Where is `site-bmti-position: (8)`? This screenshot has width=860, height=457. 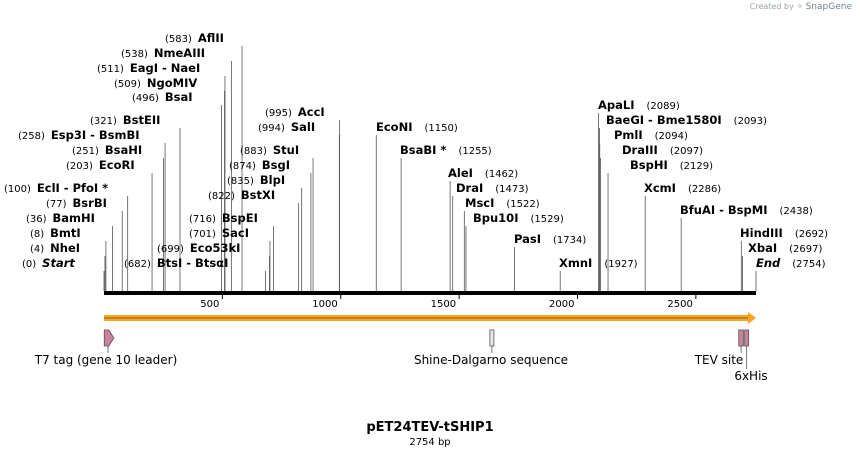 site-bmti-position: (8) is located at coordinates (37, 234).